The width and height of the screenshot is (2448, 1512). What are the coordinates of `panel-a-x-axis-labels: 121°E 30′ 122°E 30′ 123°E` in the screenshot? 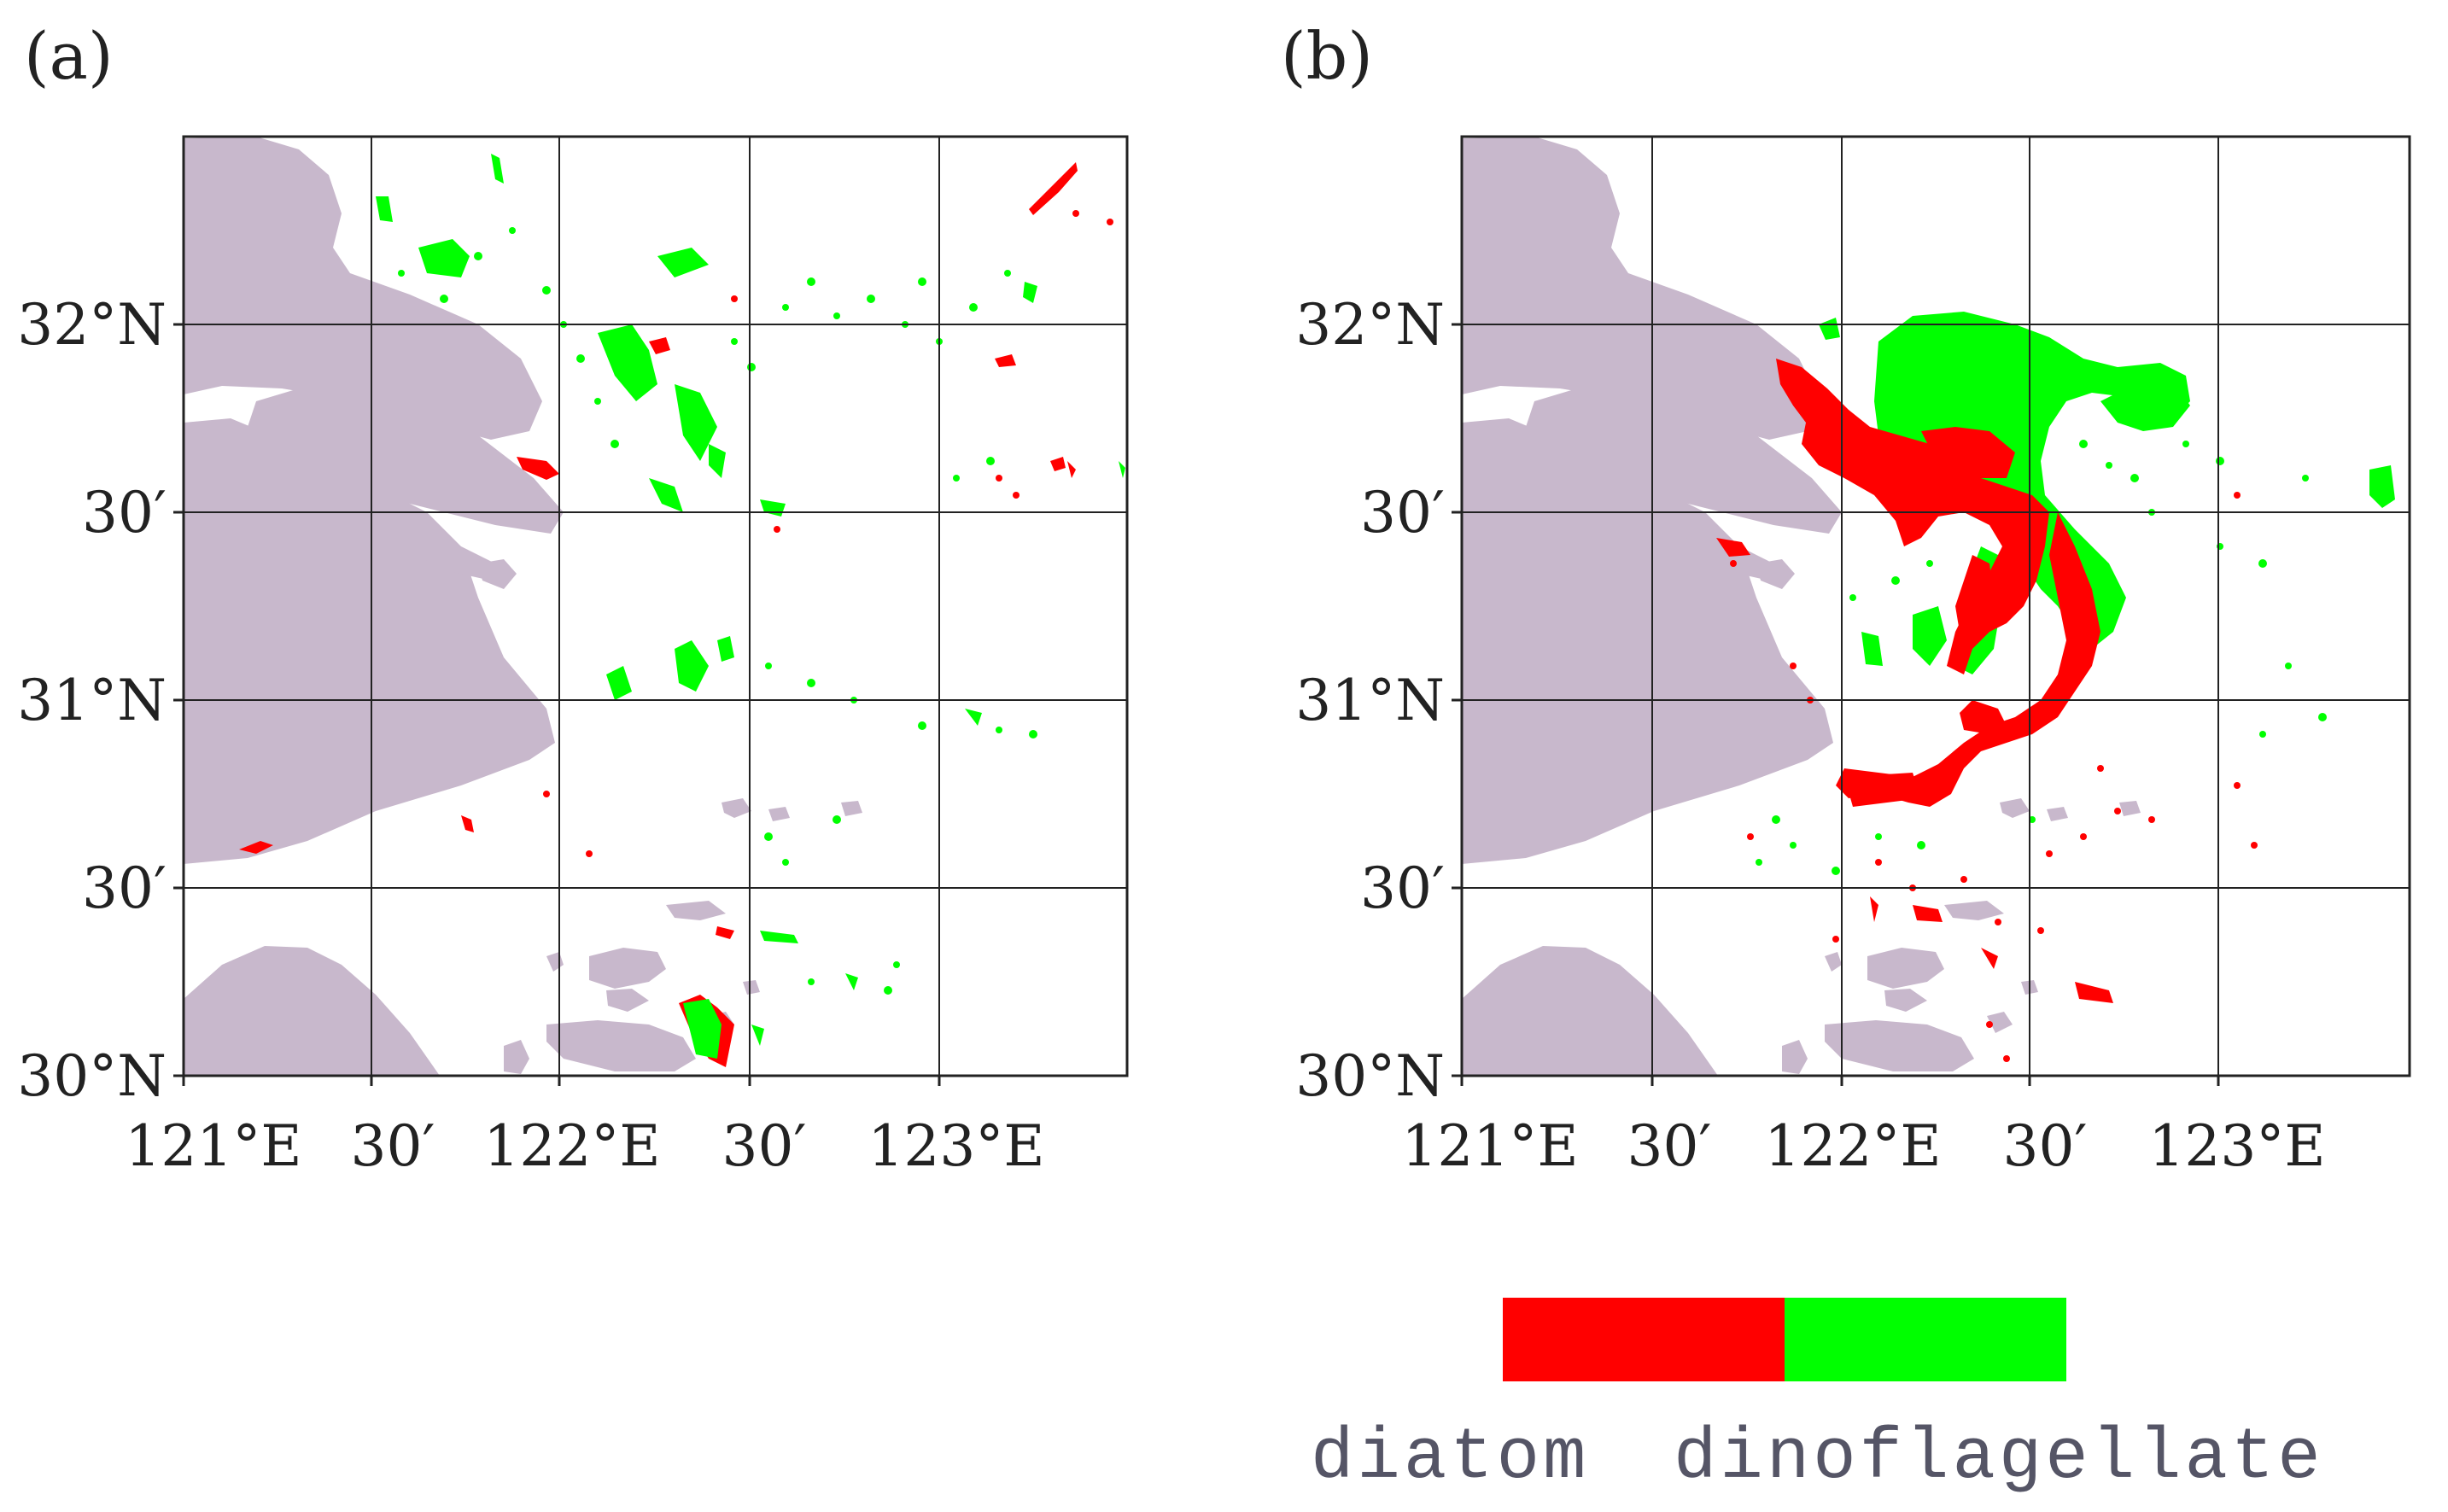 It's located at (584, 1146).